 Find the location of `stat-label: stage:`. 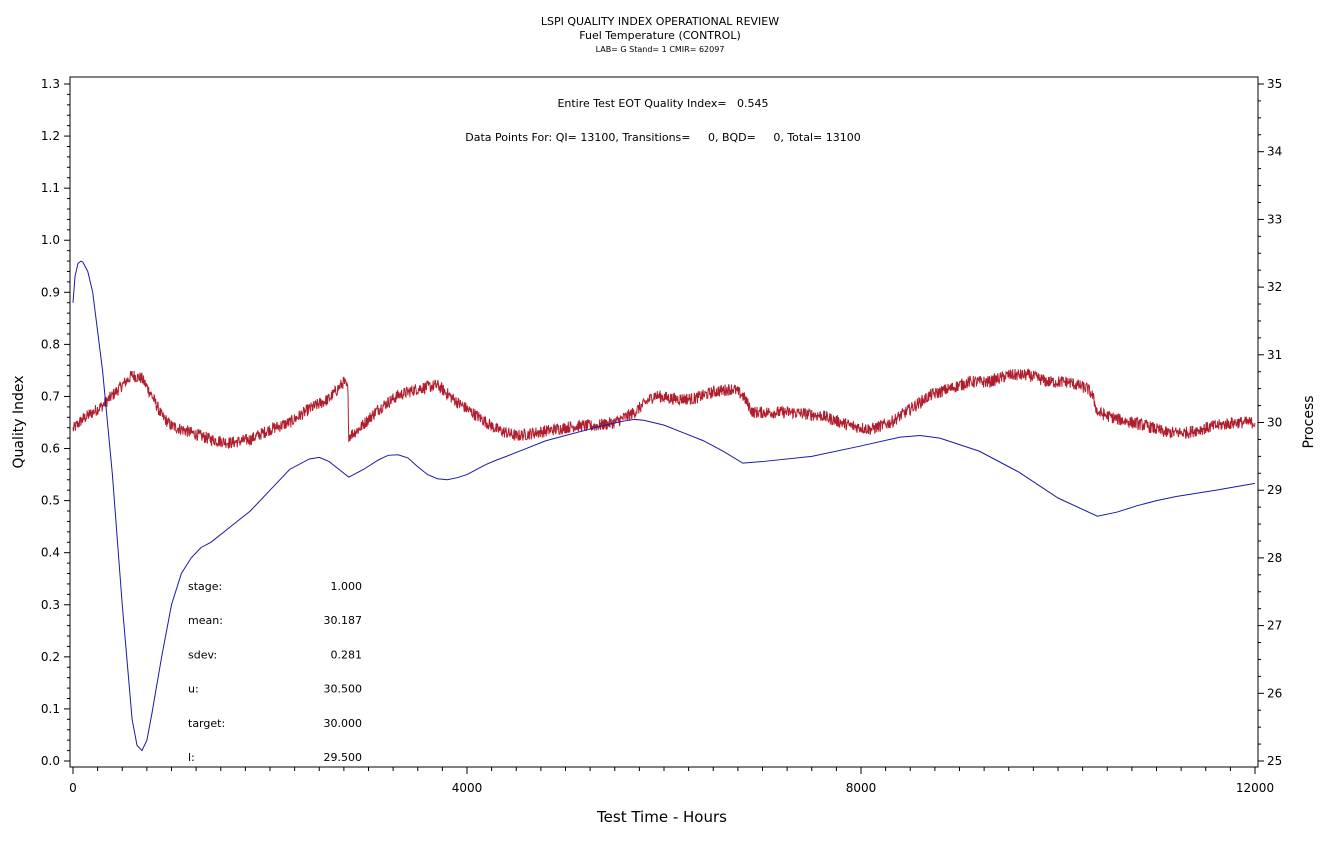

stat-label: stage: is located at coordinates (205, 586).